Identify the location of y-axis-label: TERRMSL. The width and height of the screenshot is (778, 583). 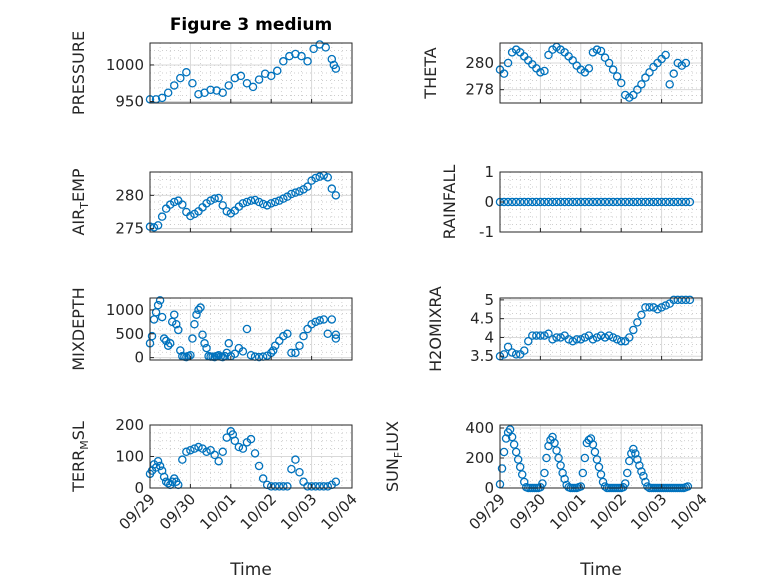
(80, 457).